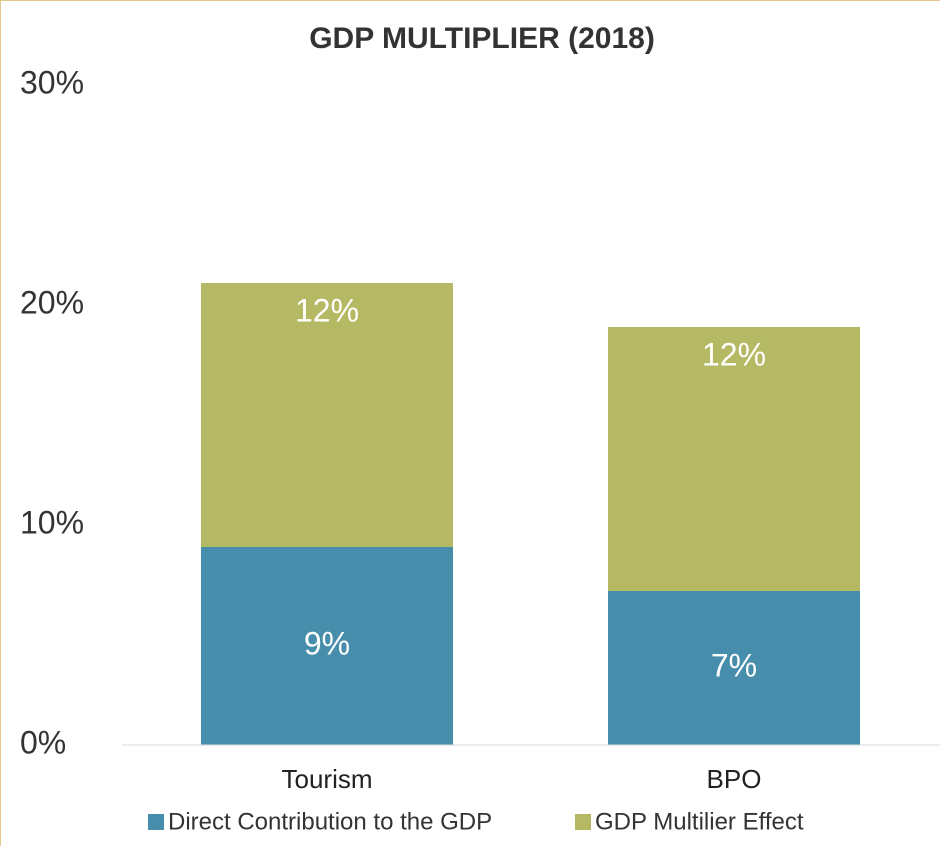 The image size is (940, 846). What do you see at coordinates (699, 821) in the screenshot?
I see `legend-label: GDP Multilier Effect` at bounding box center [699, 821].